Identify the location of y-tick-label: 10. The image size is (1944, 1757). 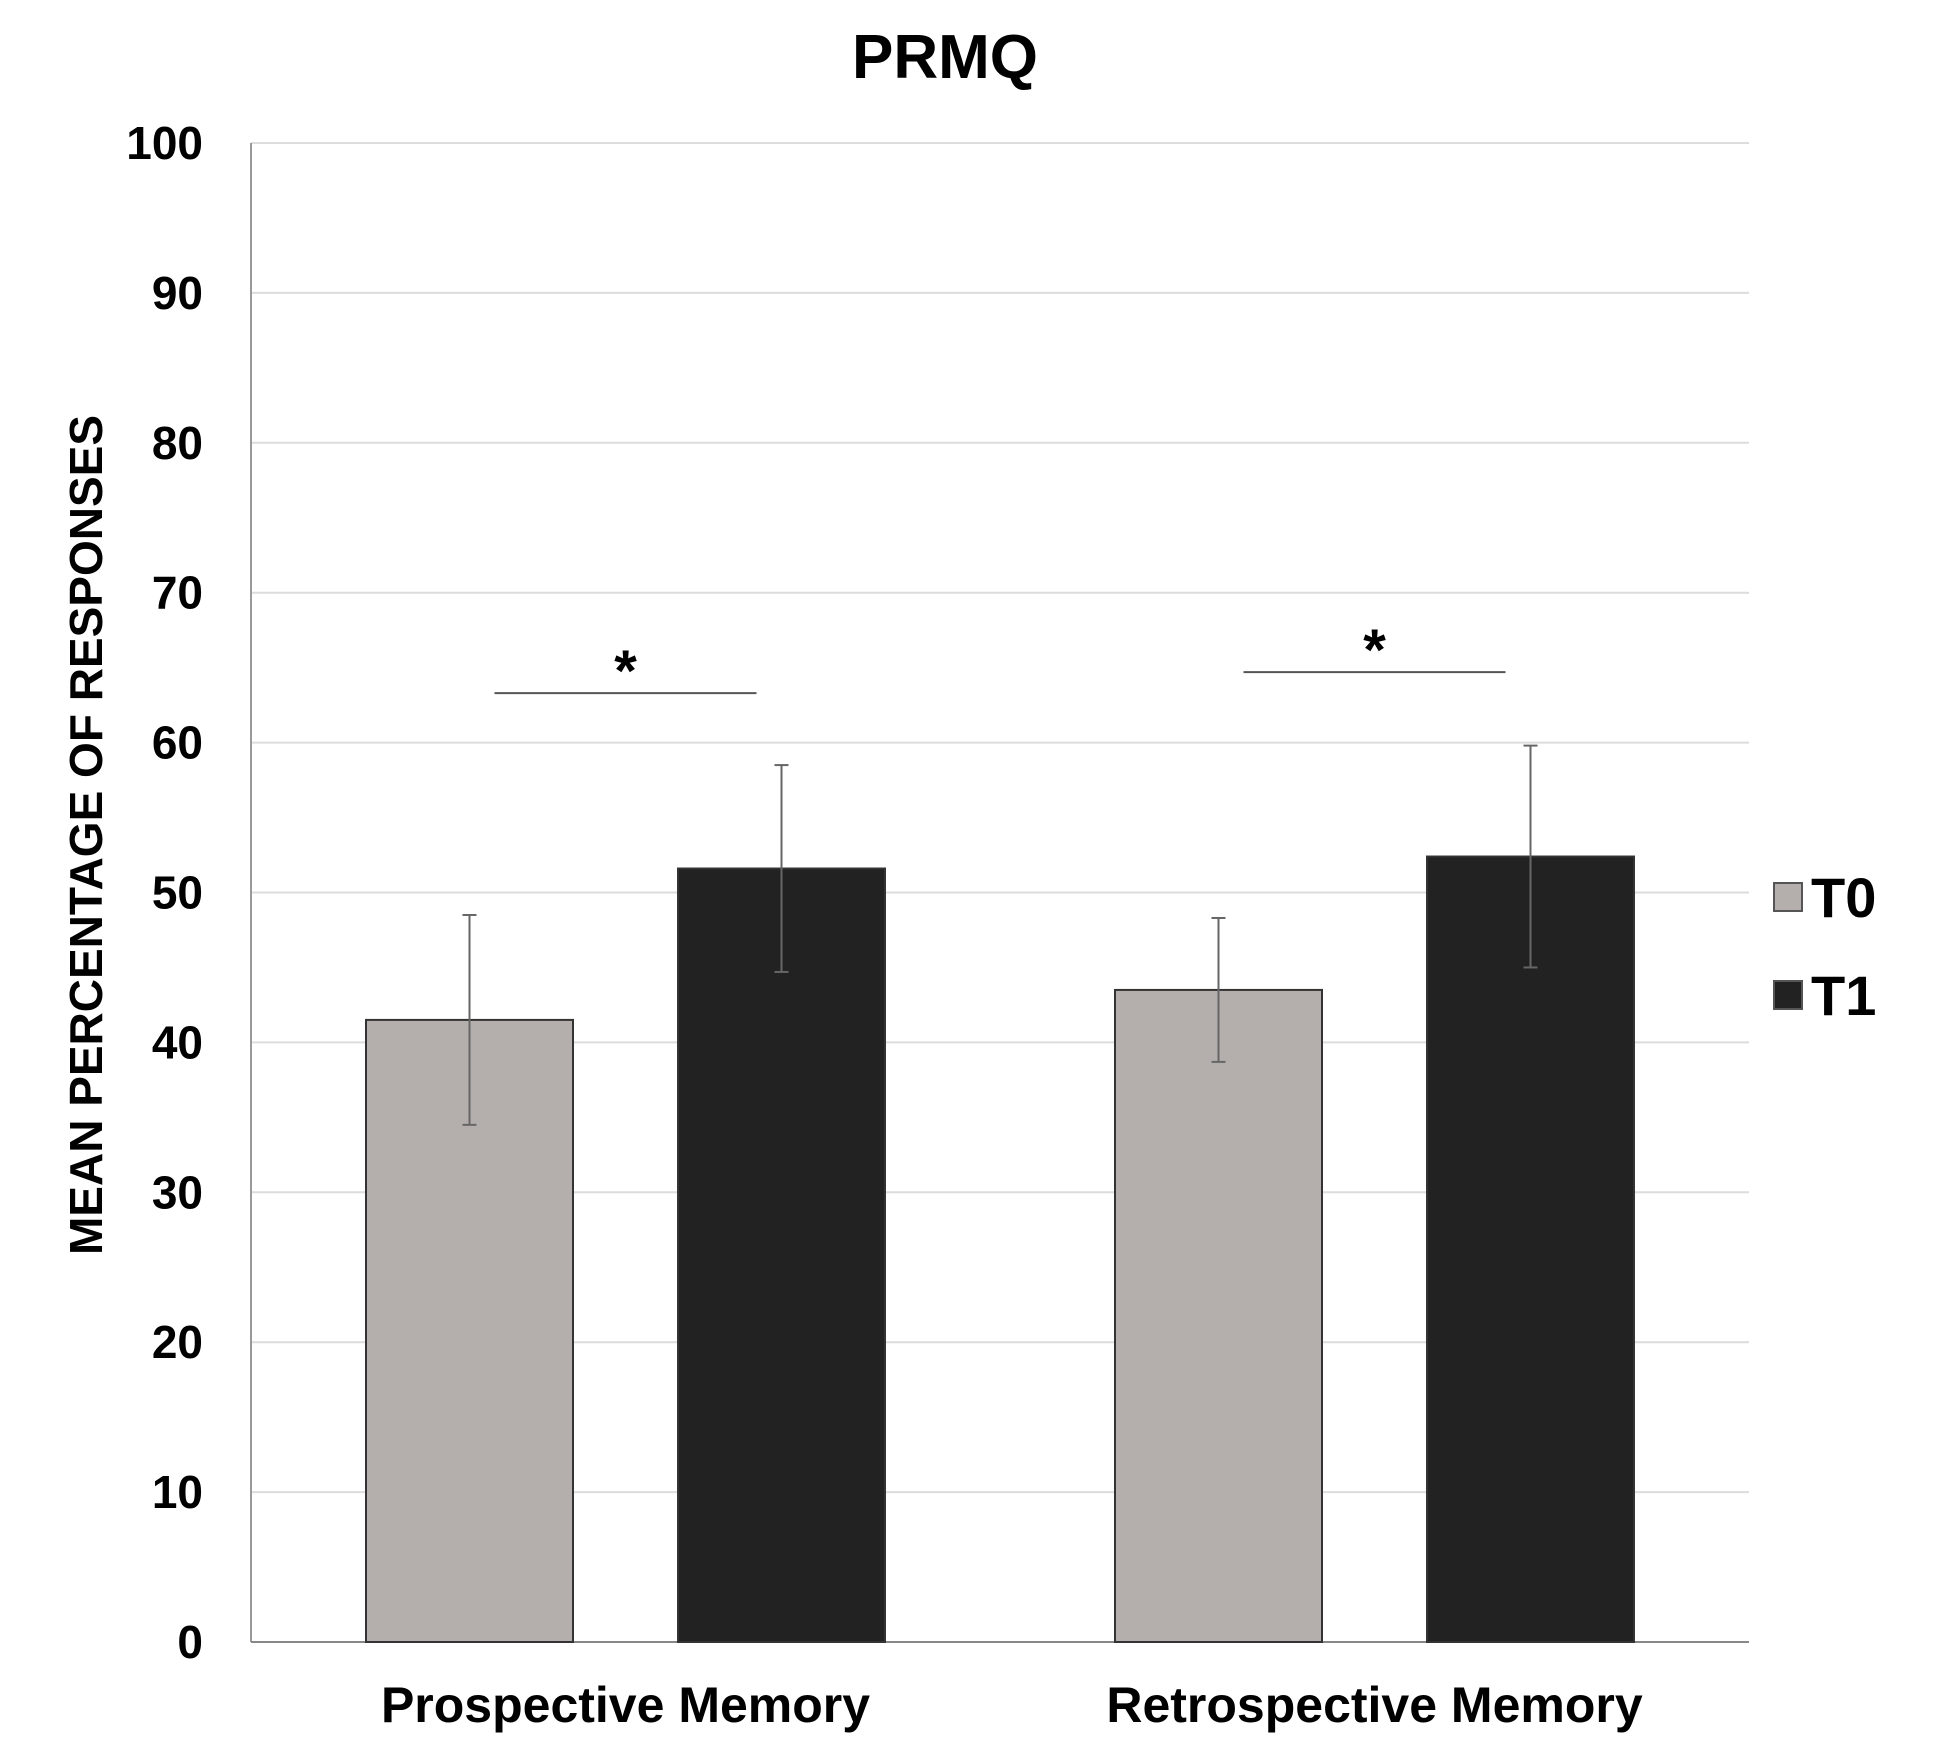
(177, 1492).